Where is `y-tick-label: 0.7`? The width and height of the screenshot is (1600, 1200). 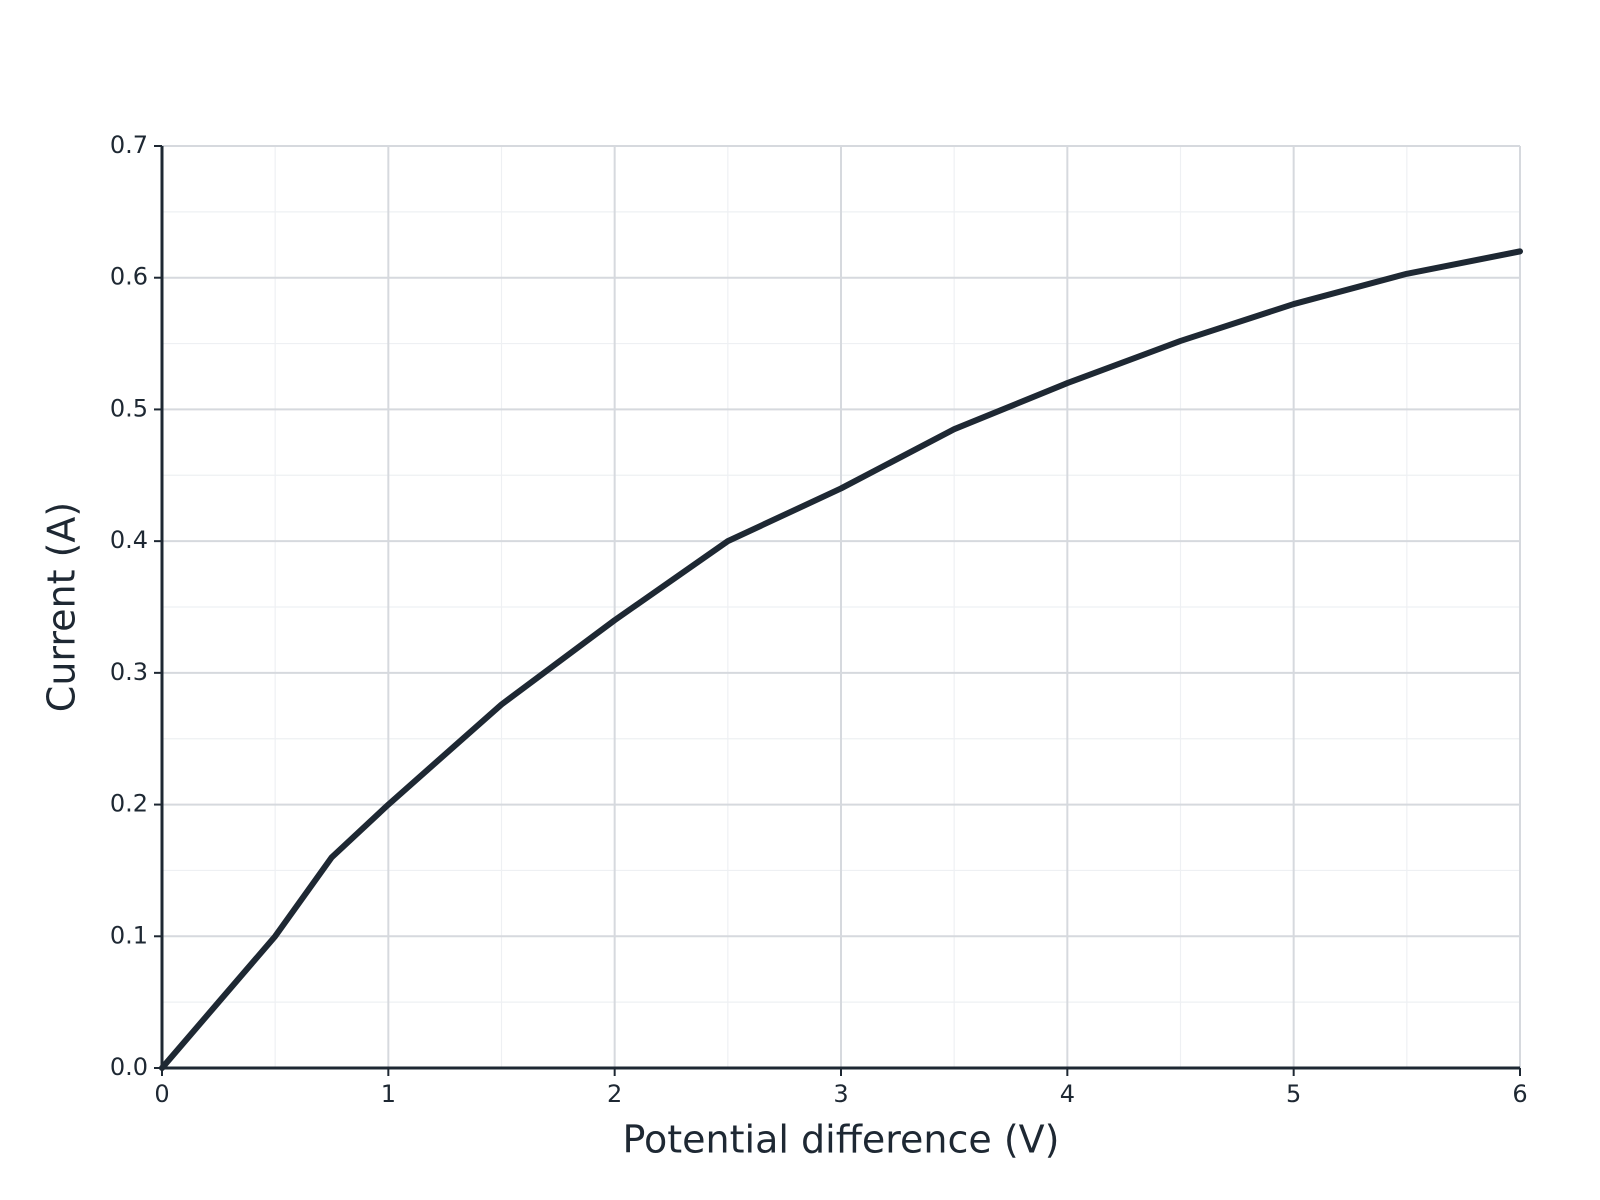
y-tick-label: 0.7 is located at coordinates (129, 145).